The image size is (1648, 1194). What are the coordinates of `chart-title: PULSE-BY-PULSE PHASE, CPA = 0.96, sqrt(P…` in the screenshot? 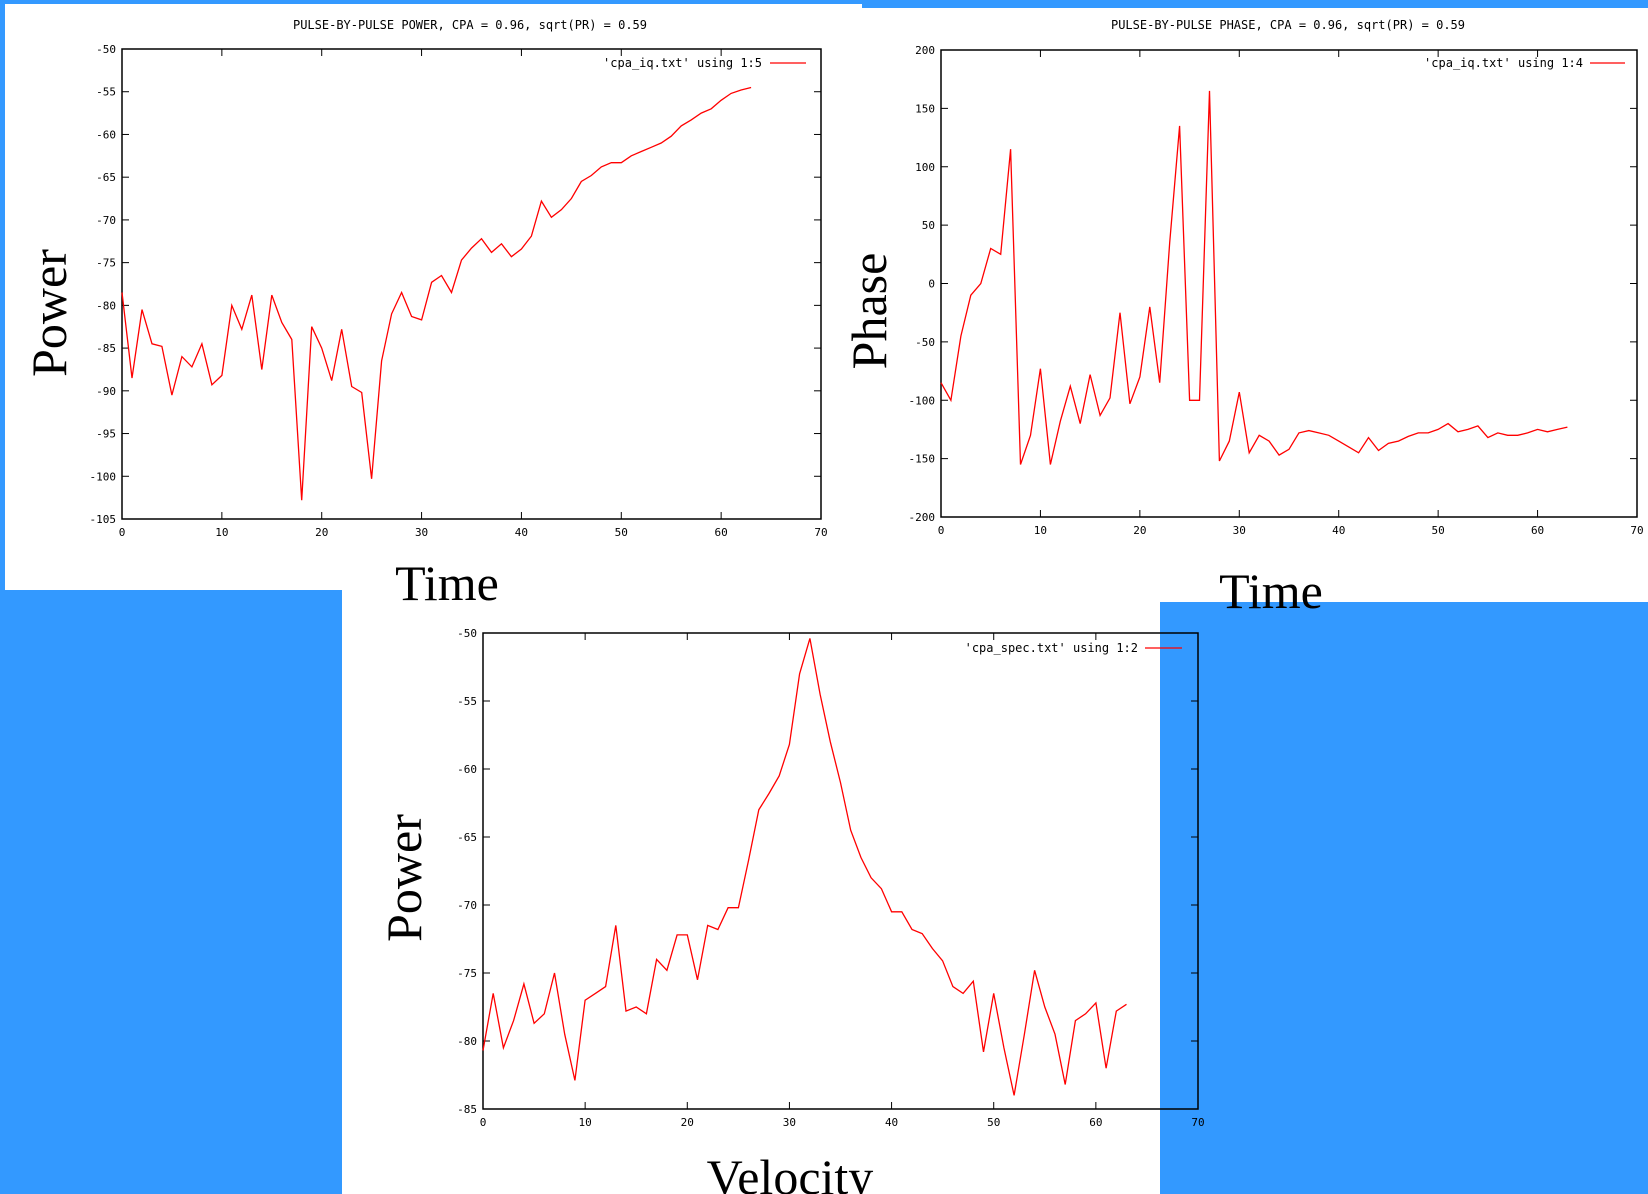 It's located at (1288, 25).